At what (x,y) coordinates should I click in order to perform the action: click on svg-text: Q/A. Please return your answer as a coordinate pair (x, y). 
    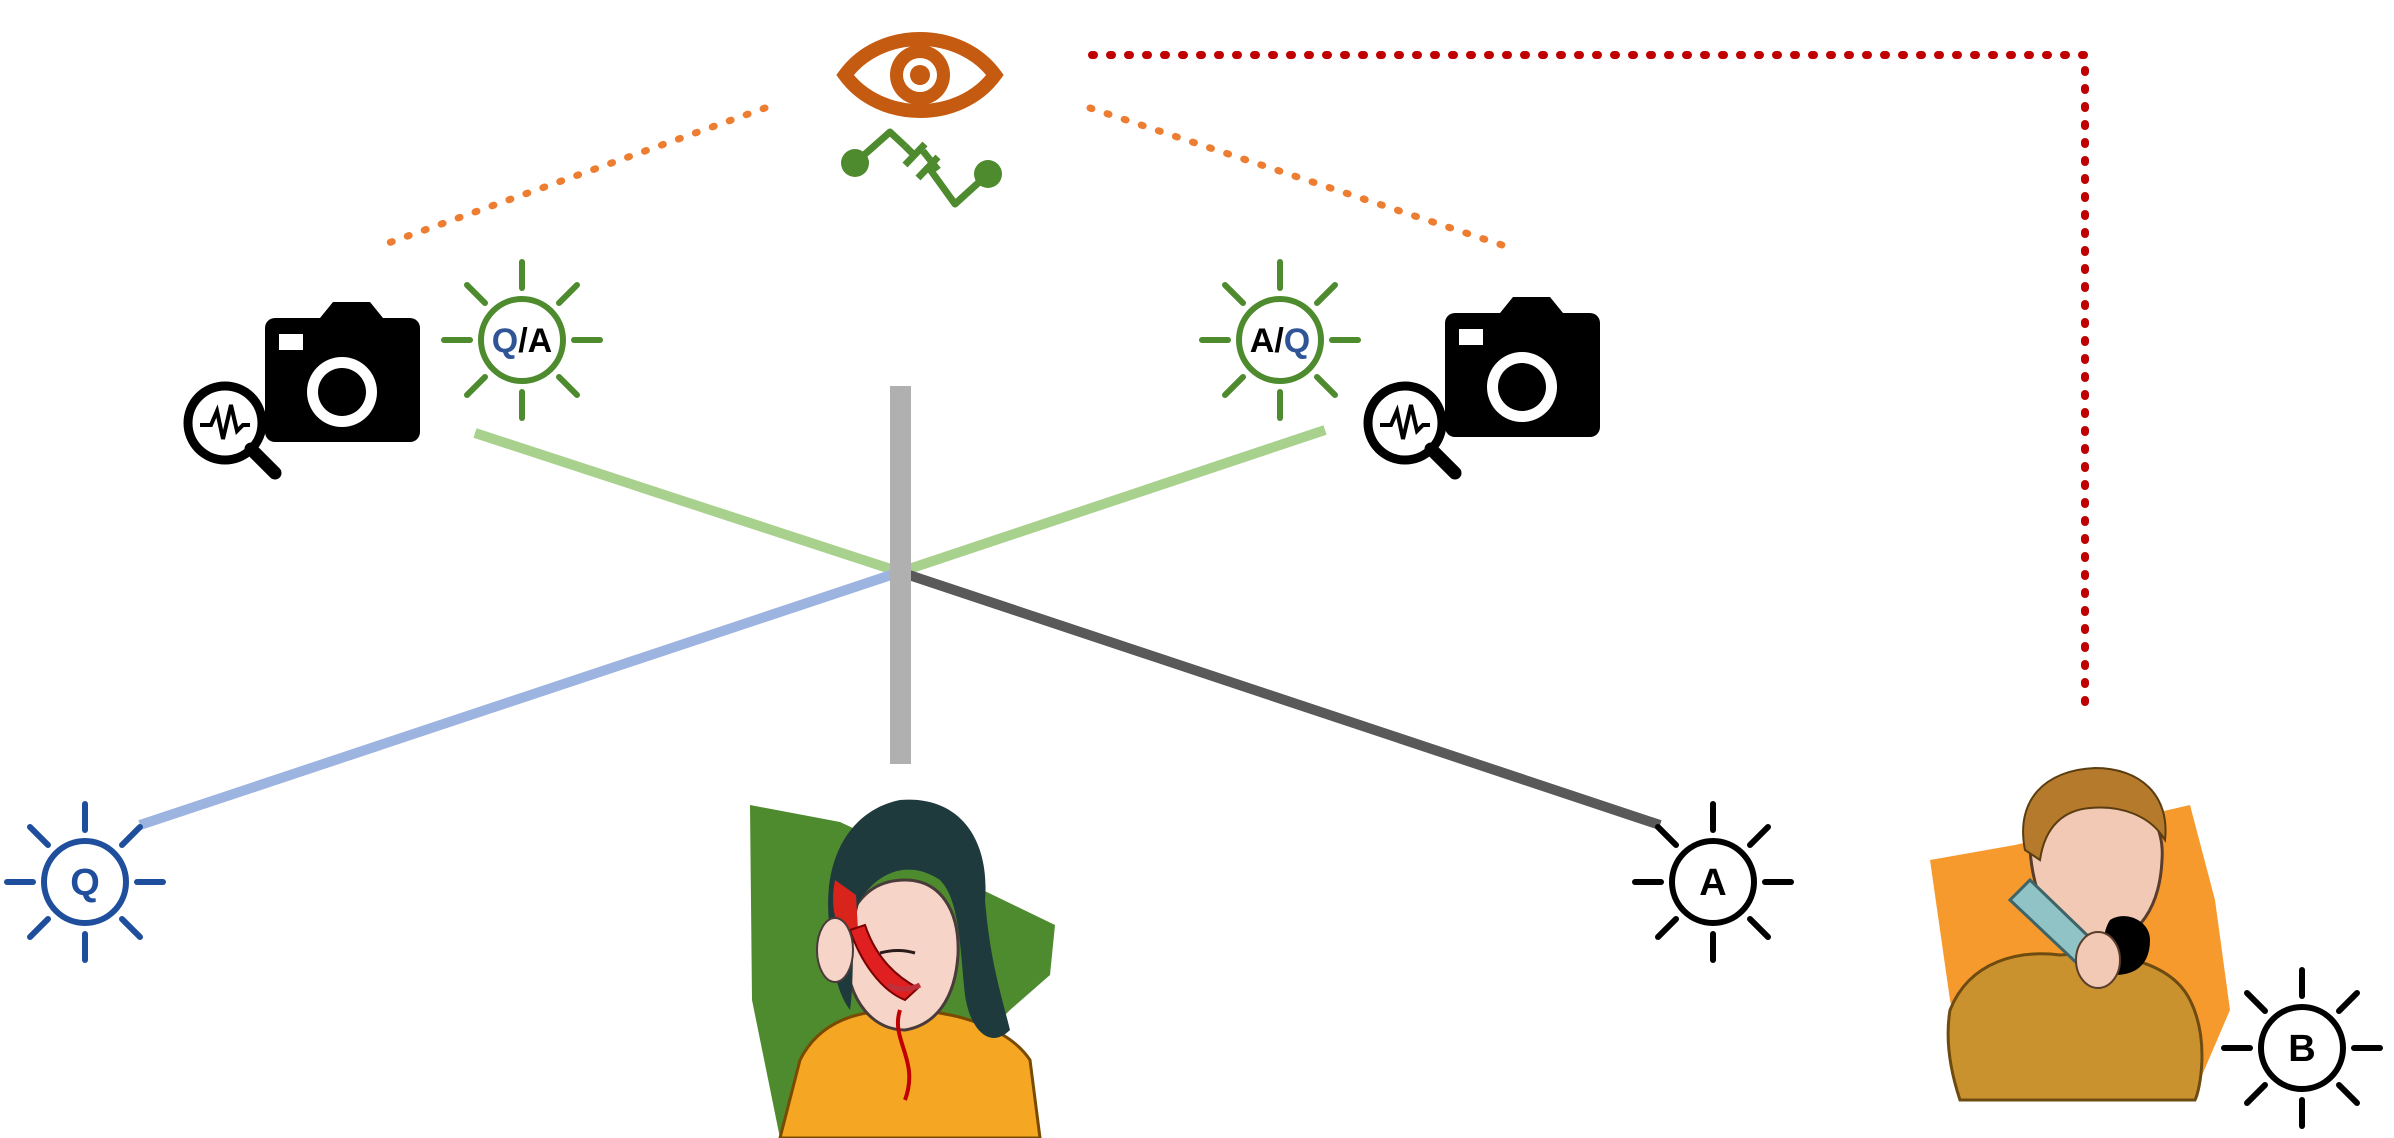
    Looking at the image, I should click on (522, 341).